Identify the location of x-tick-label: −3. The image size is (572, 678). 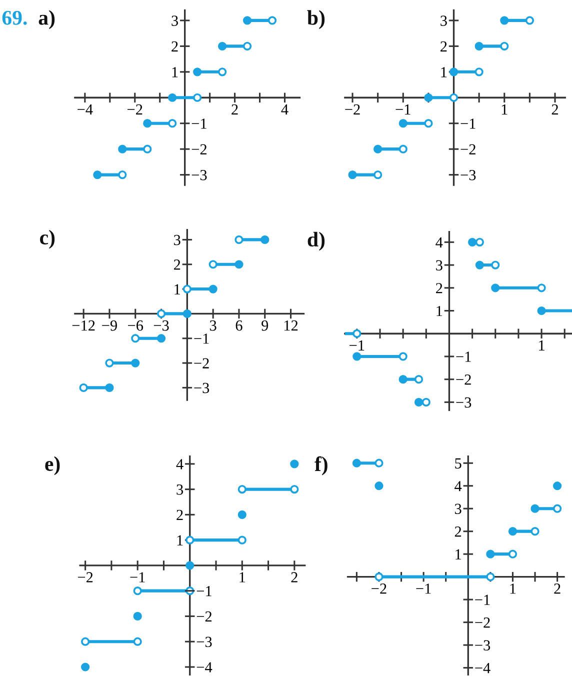
(161, 325).